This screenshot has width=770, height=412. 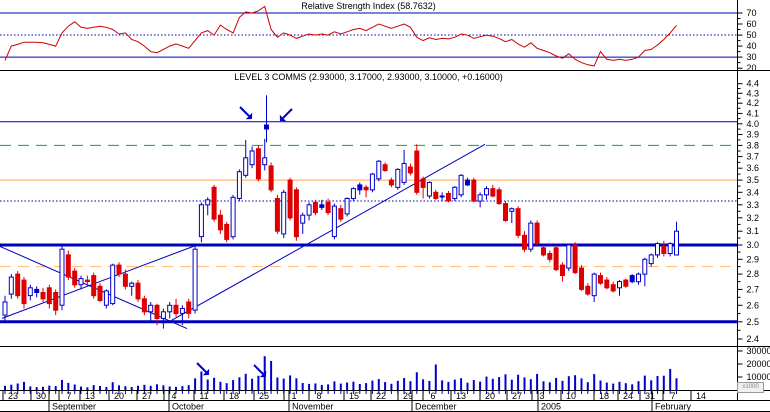 What do you see at coordinates (436, 407) in the screenshot?
I see `month-label: December` at bounding box center [436, 407].